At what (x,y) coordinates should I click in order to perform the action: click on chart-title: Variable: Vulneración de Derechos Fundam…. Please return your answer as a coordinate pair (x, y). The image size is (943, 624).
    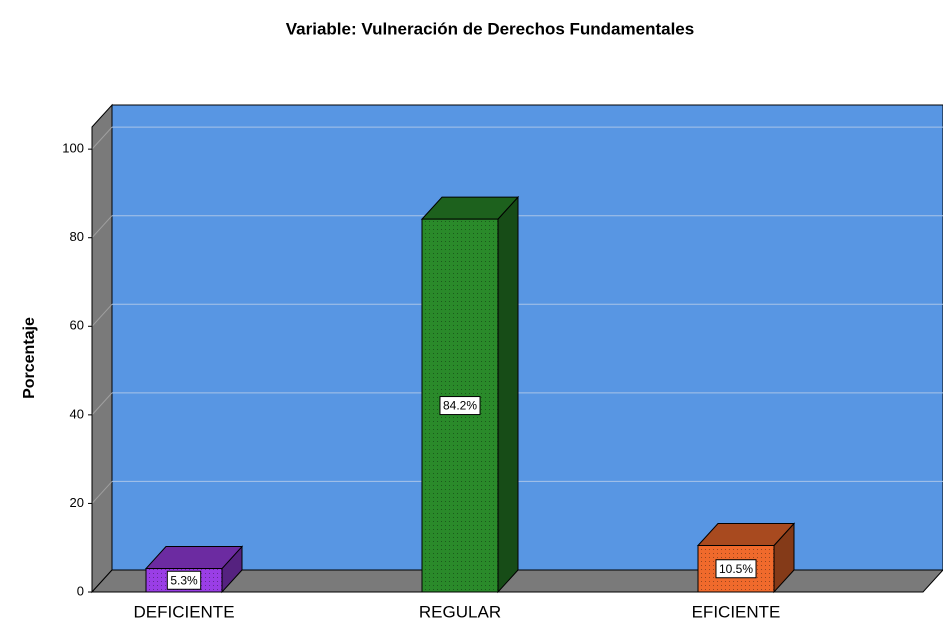
    Looking at the image, I should click on (490, 28).